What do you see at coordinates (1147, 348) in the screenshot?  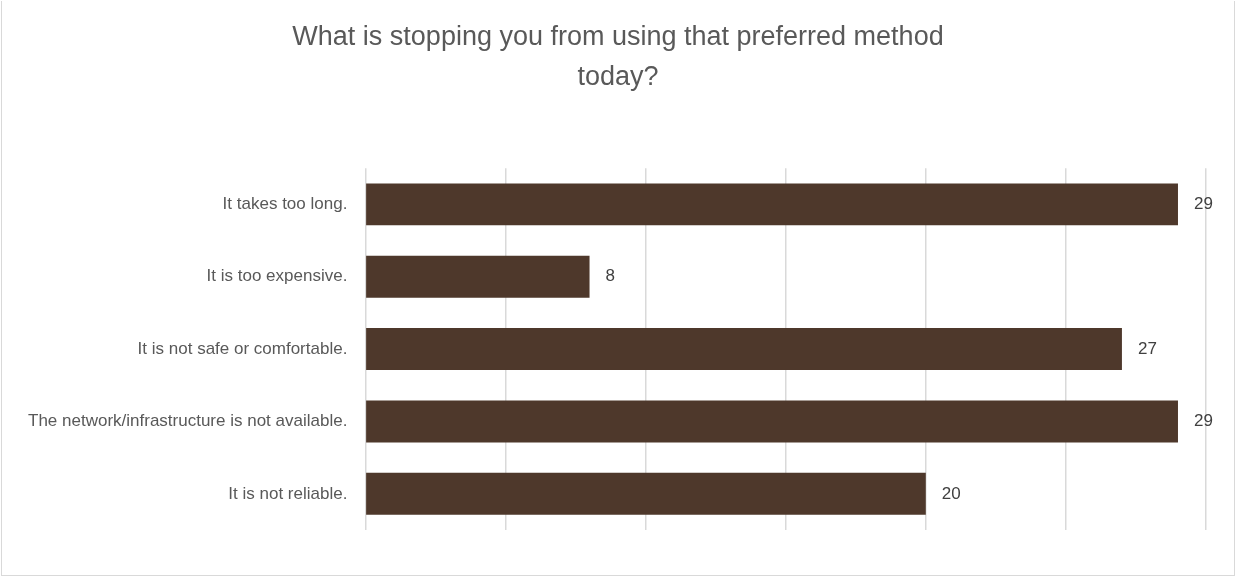 I see `data-label: 27` at bounding box center [1147, 348].